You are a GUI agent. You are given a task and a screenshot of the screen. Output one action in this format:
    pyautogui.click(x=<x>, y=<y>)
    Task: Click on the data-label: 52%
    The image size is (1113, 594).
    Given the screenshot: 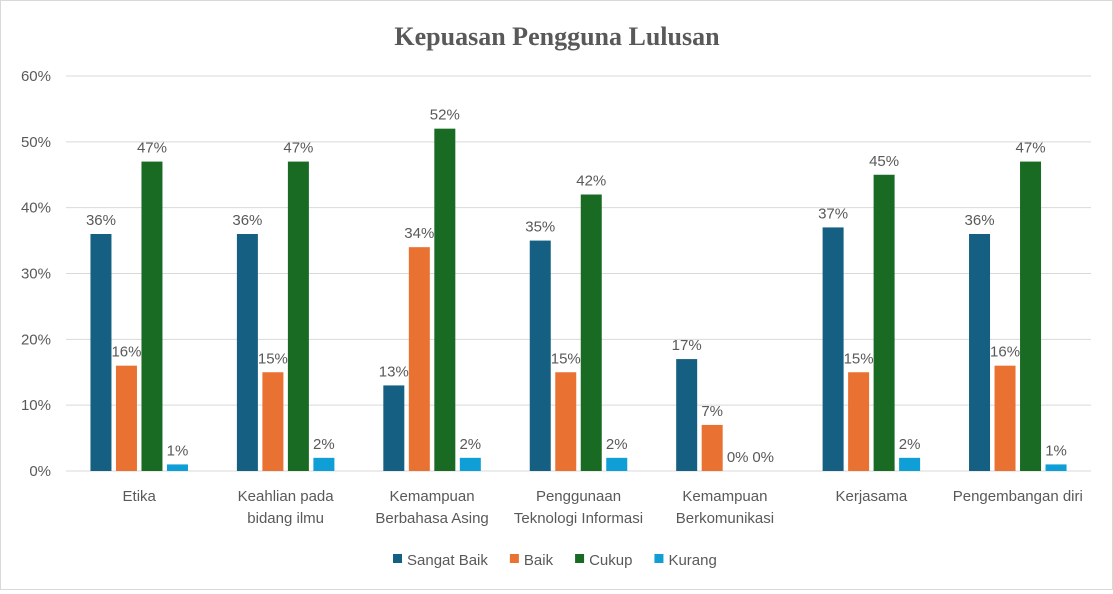 What is the action you would take?
    pyautogui.click(x=445, y=115)
    